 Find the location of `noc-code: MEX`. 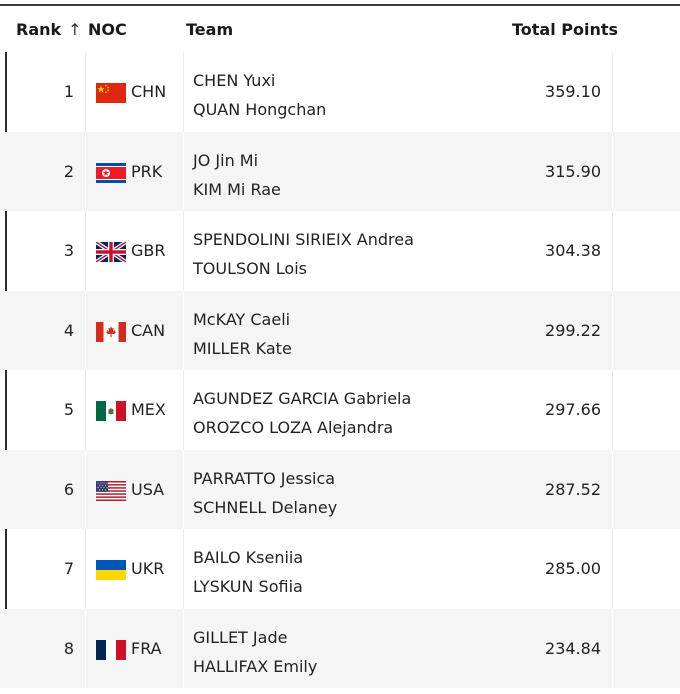

noc-code: MEX is located at coordinates (148, 409).